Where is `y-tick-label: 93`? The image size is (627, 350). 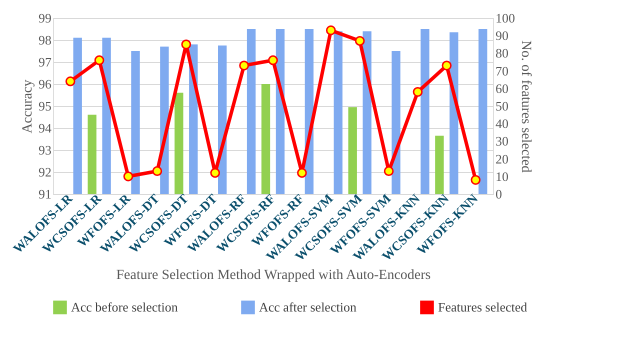
y-tick-label: 93 is located at coordinates (45, 150).